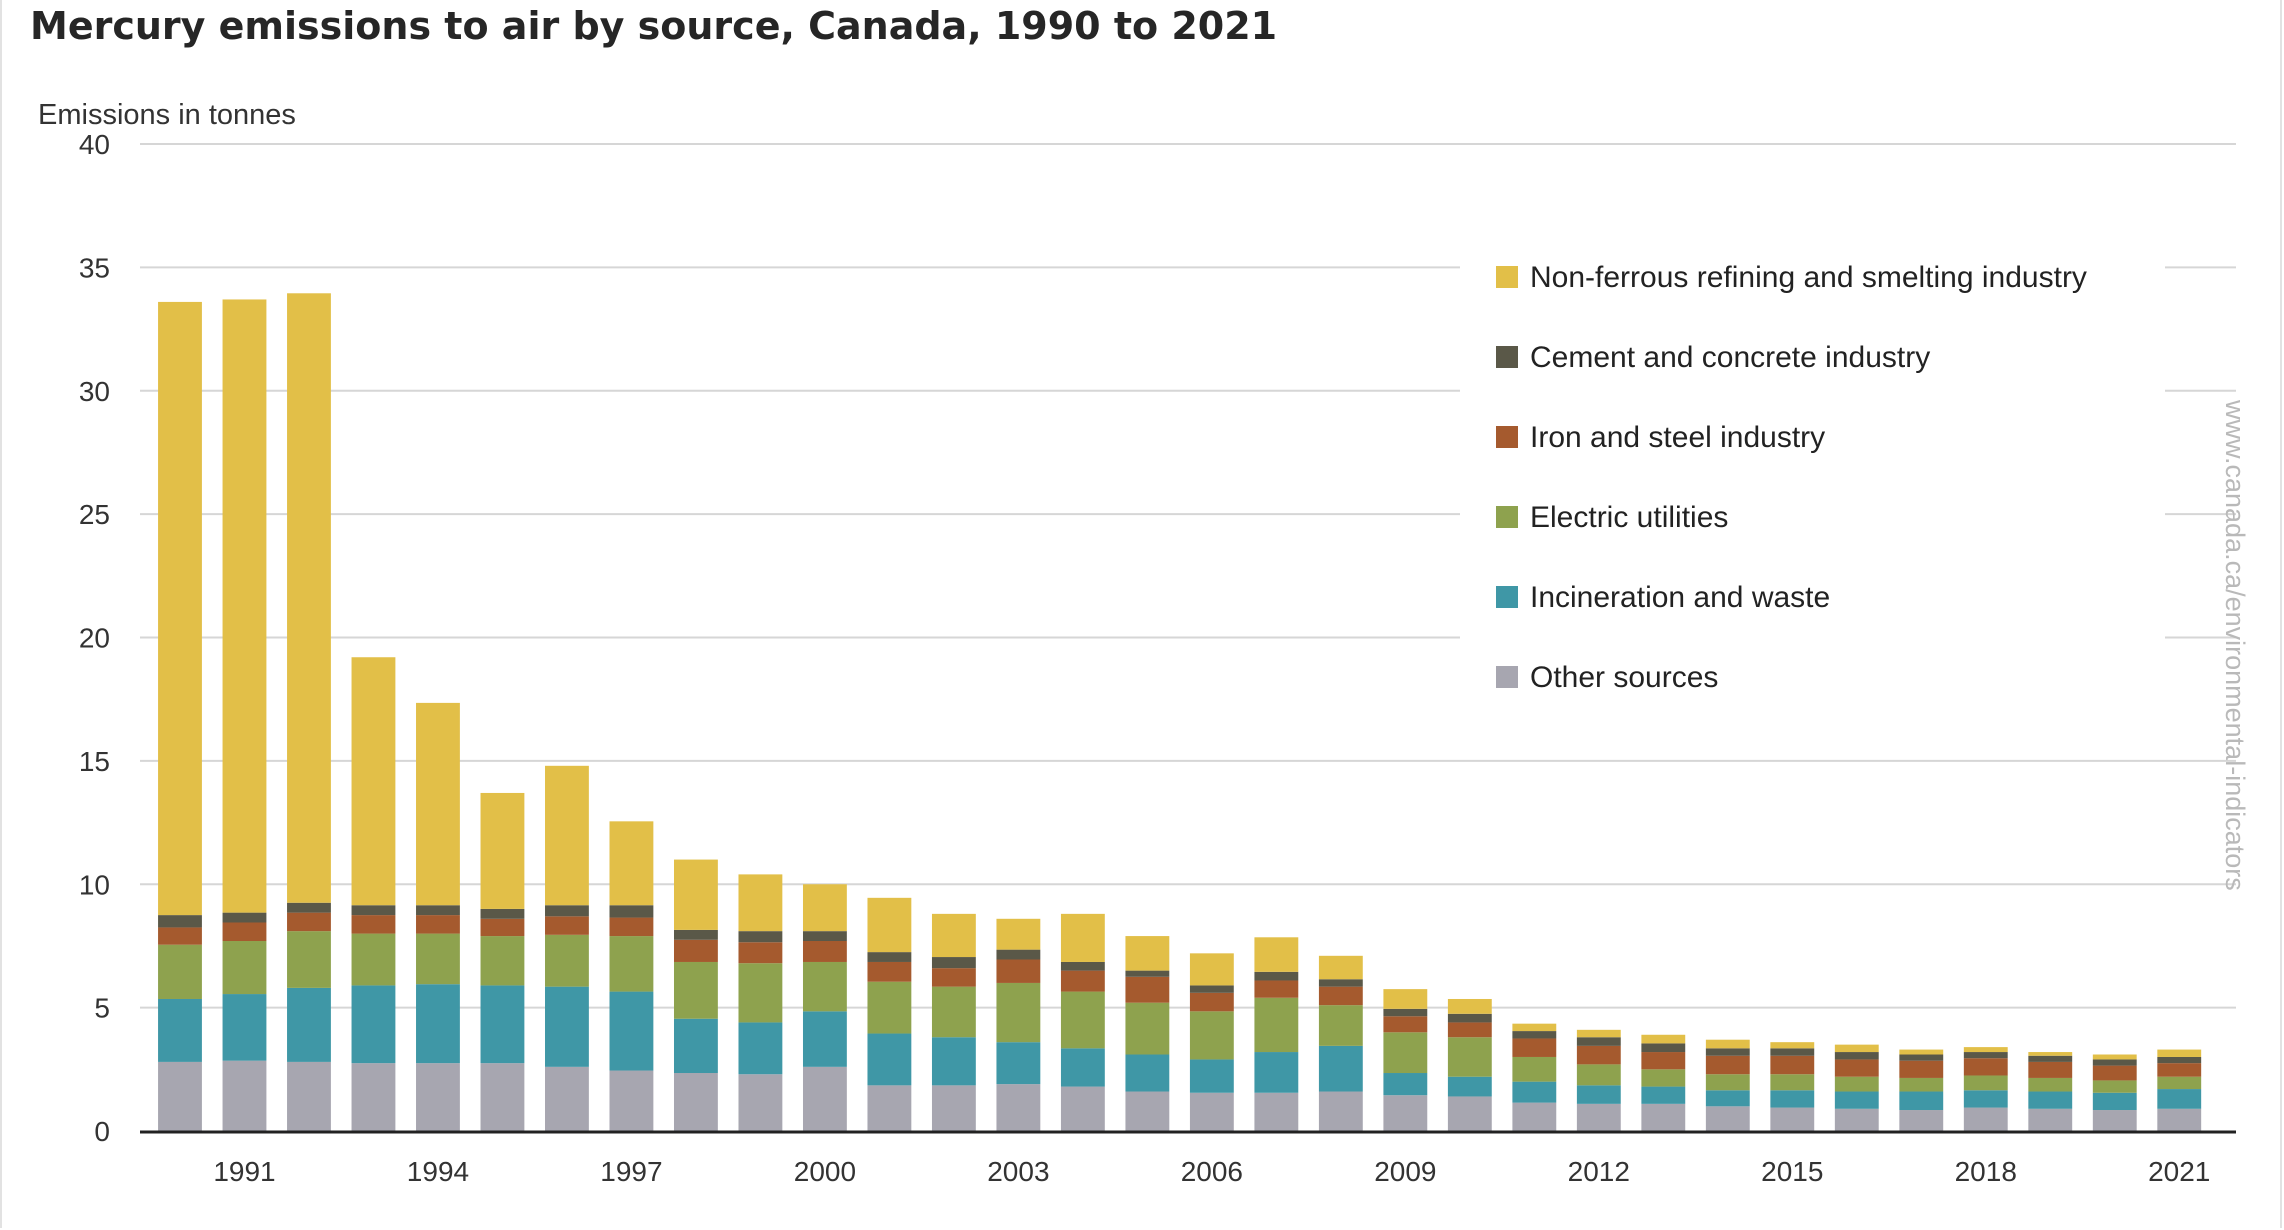 The height and width of the screenshot is (1230, 2284). What do you see at coordinates (502, 1024) in the screenshot?
I see `bar-1995-incineration-and-waste` at bounding box center [502, 1024].